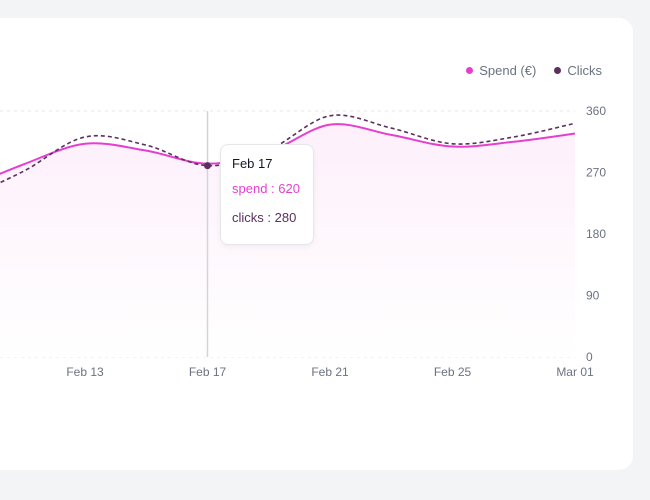 This screenshot has height=500, width=650. I want to click on x-tick-label: Feb 13, so click(85, 372).